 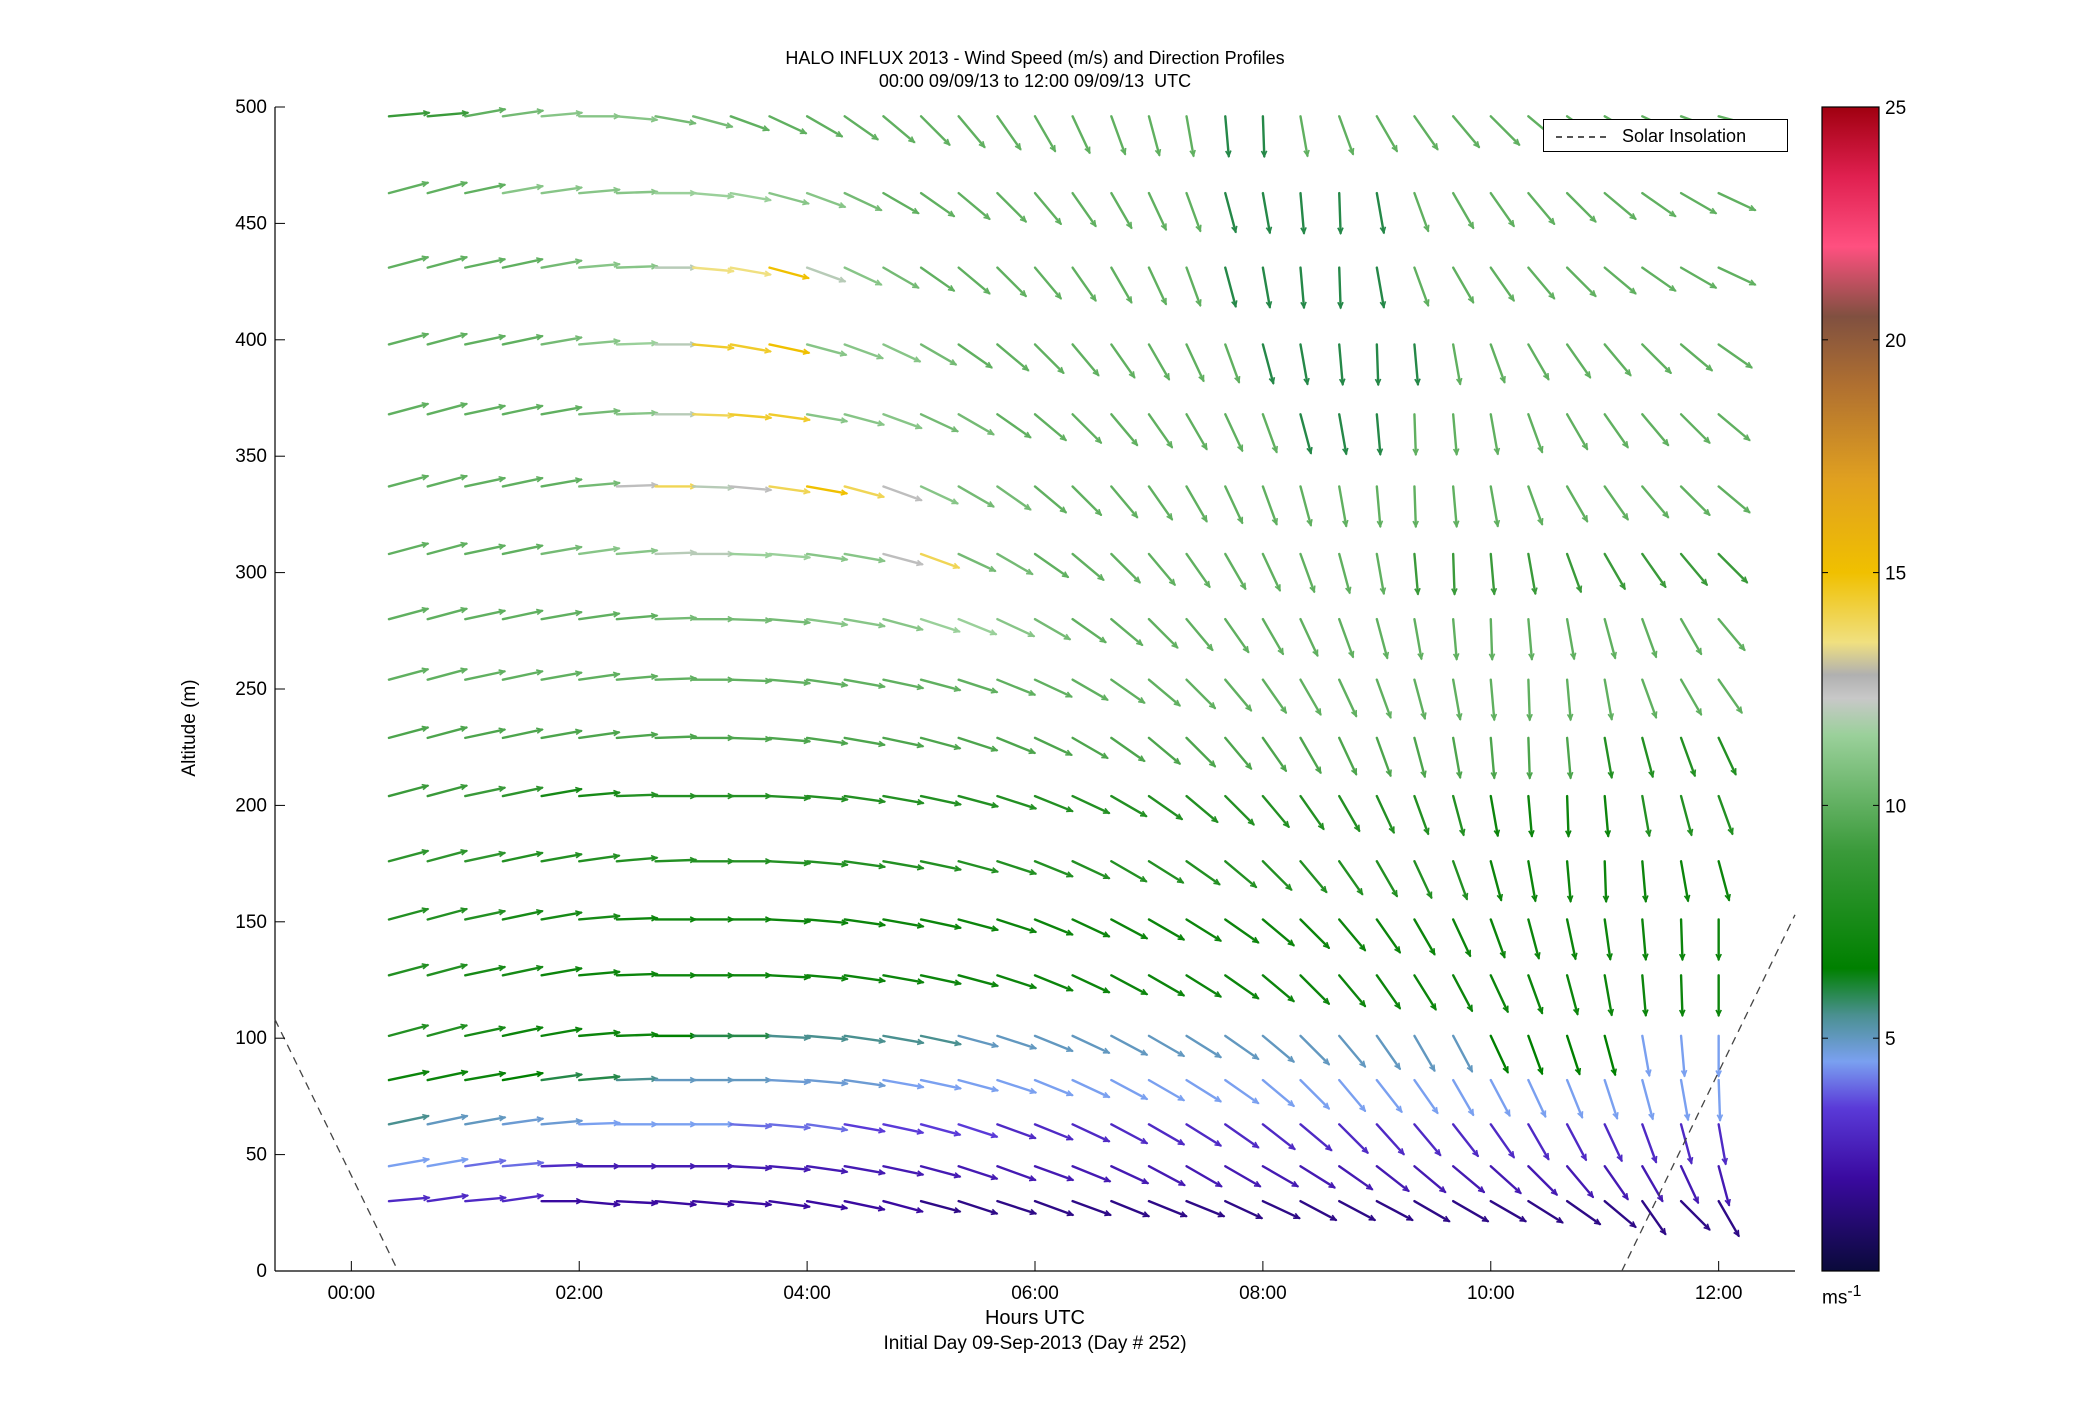 What do you see at coordinates (261, 1271) in the screenshot?
I see `y-tick-label: 0` at bounding box center [261, 1271].